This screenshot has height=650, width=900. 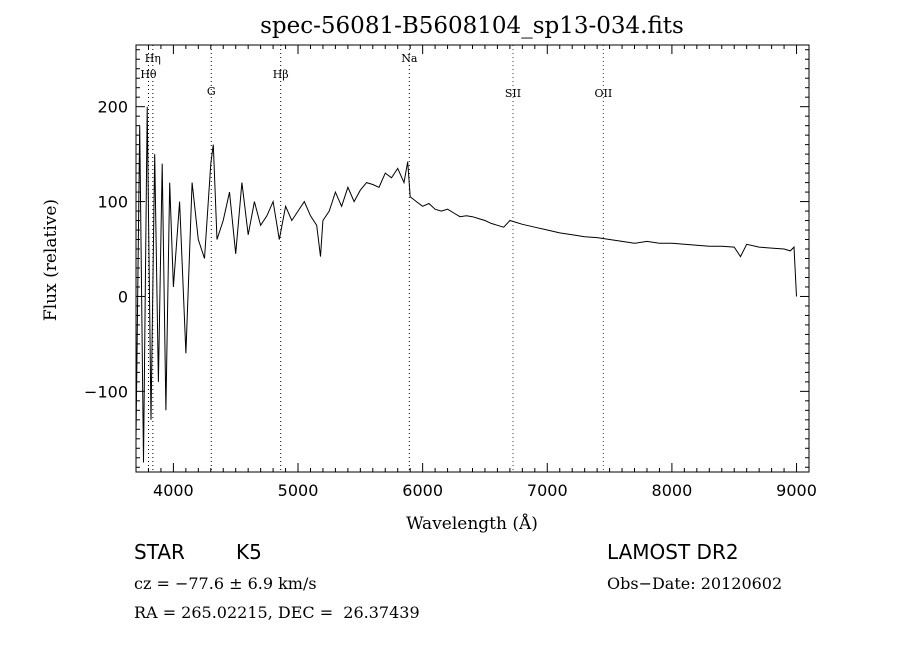 I want to click on chart-title: spec-56081-B5608104_sp13-034.fits, so click(x=472, y=26).